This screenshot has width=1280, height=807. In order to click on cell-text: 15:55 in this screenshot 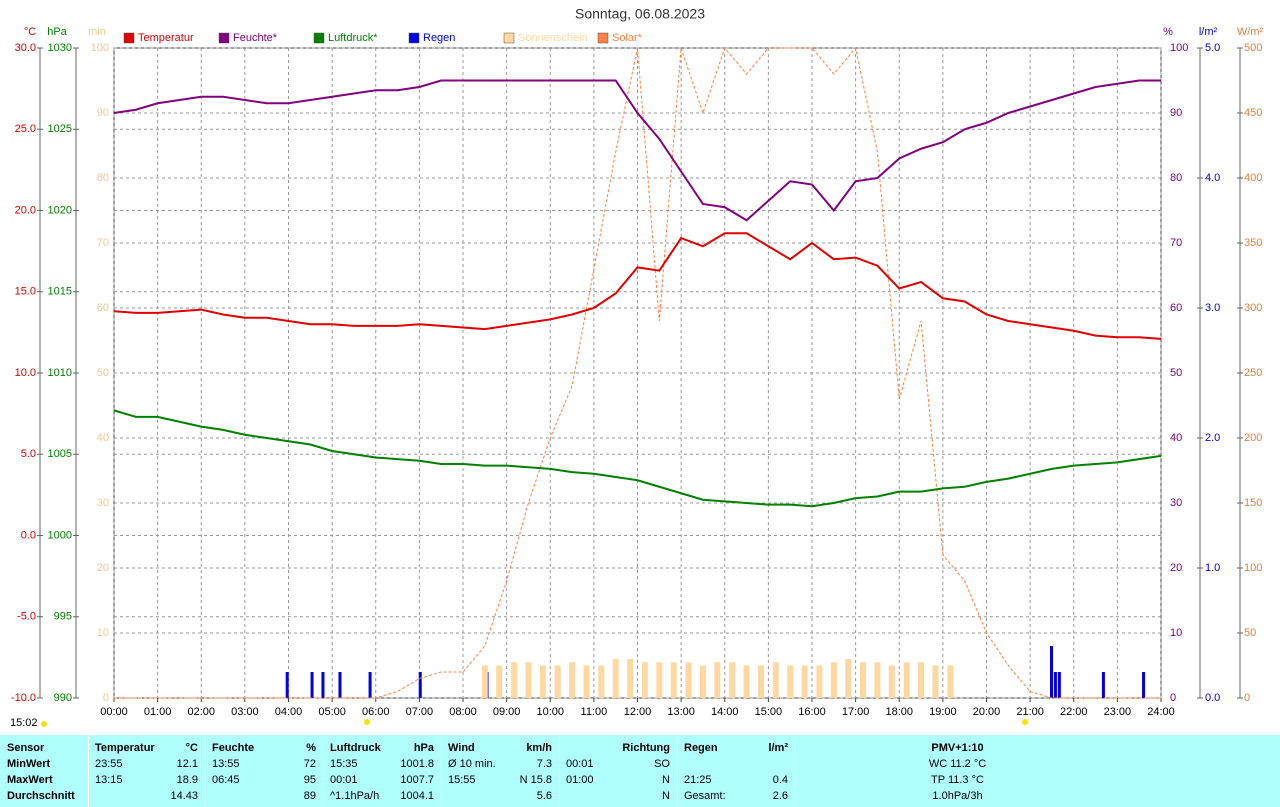, I will do `click(462, 780)`.